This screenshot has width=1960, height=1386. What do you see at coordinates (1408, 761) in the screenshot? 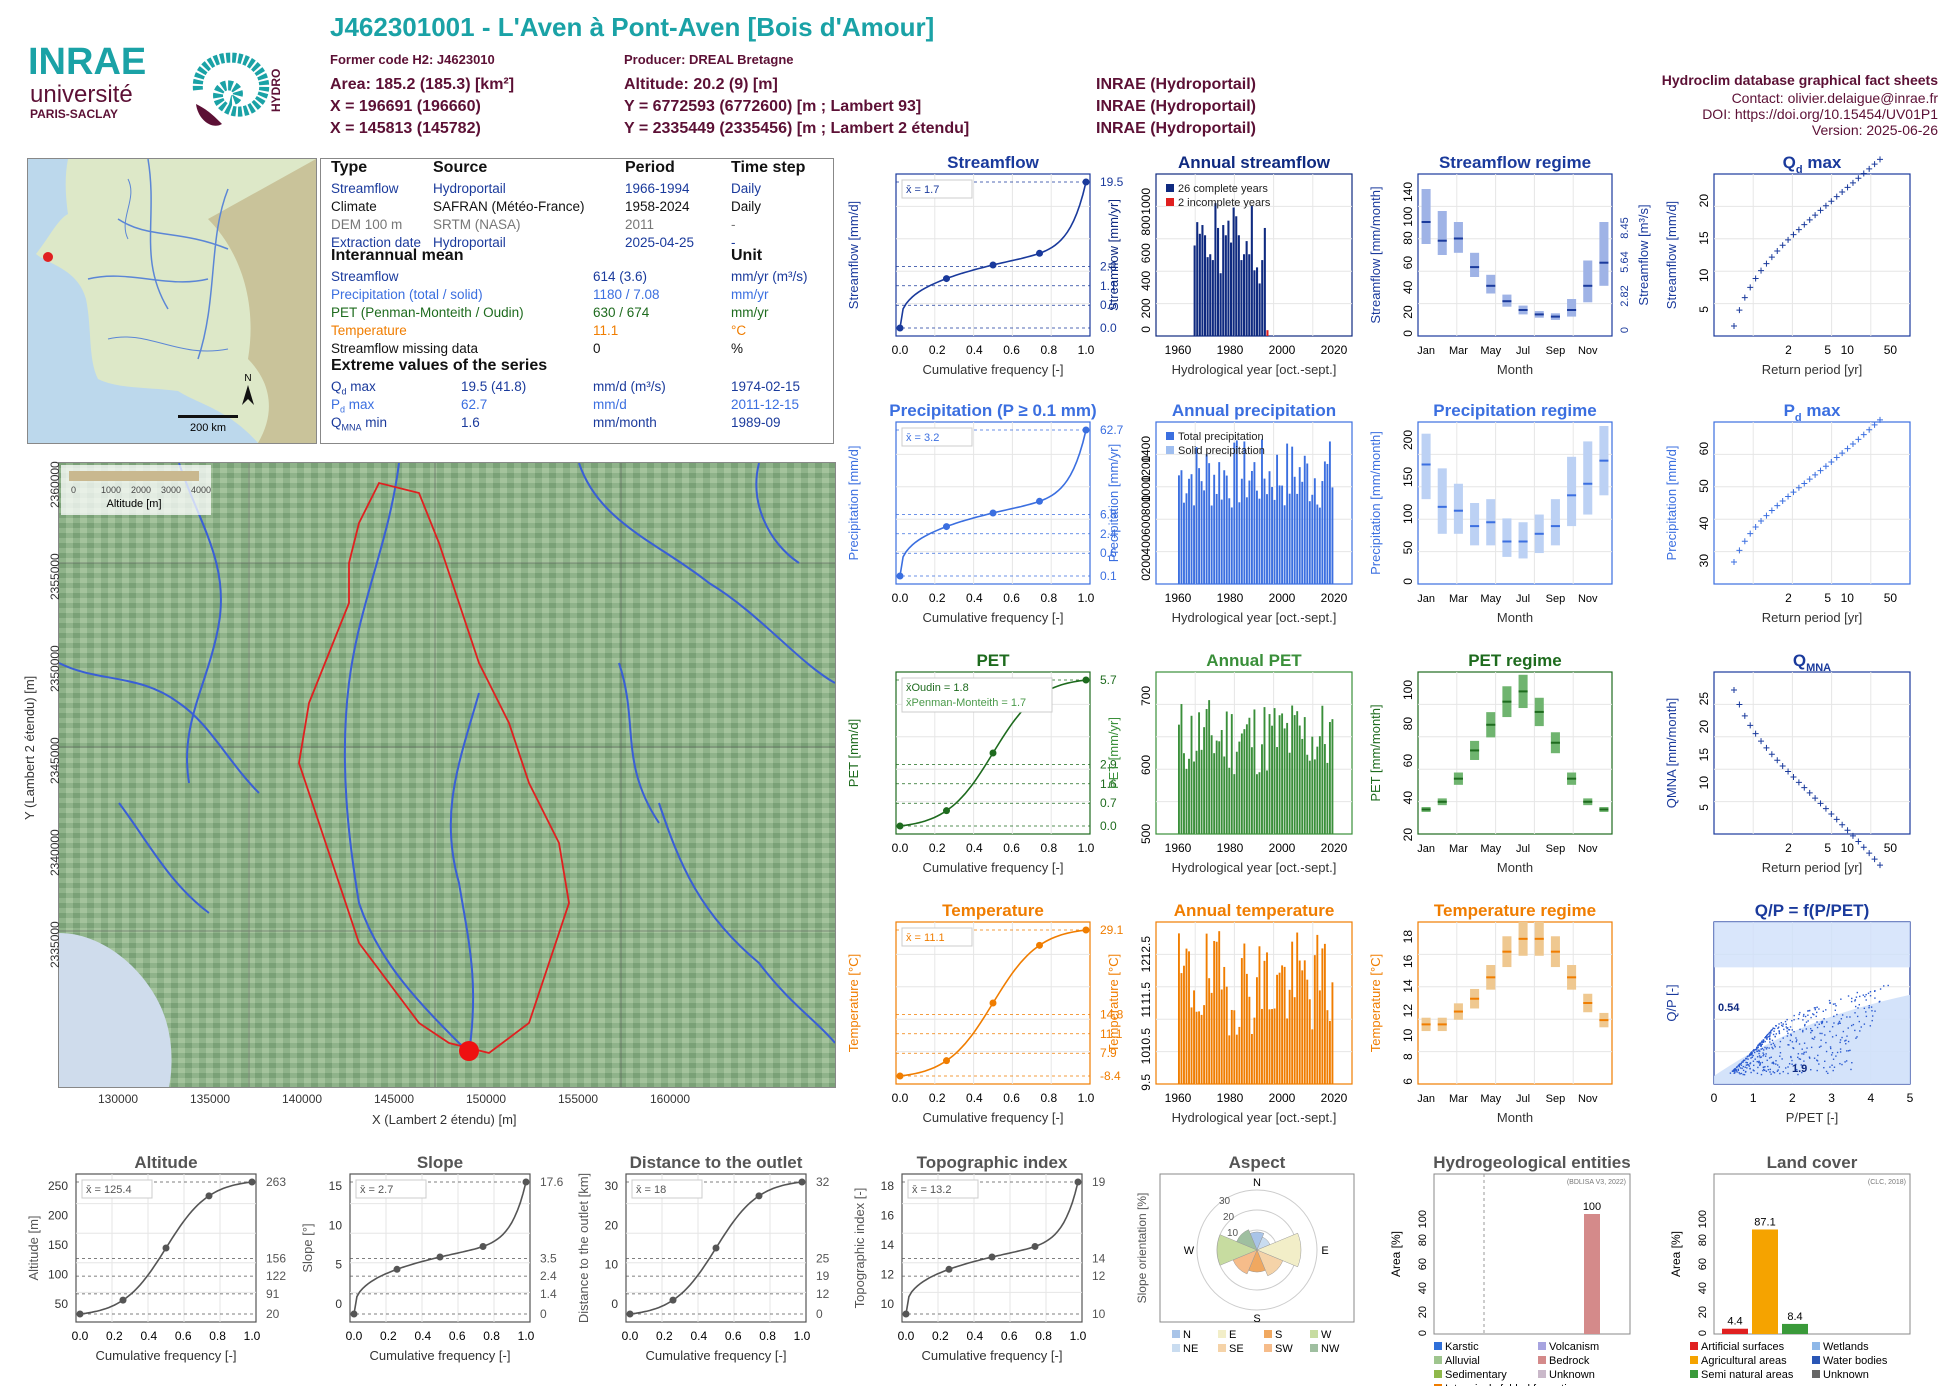
I see `y-tick: 60` at bounding box center [1408, 761].